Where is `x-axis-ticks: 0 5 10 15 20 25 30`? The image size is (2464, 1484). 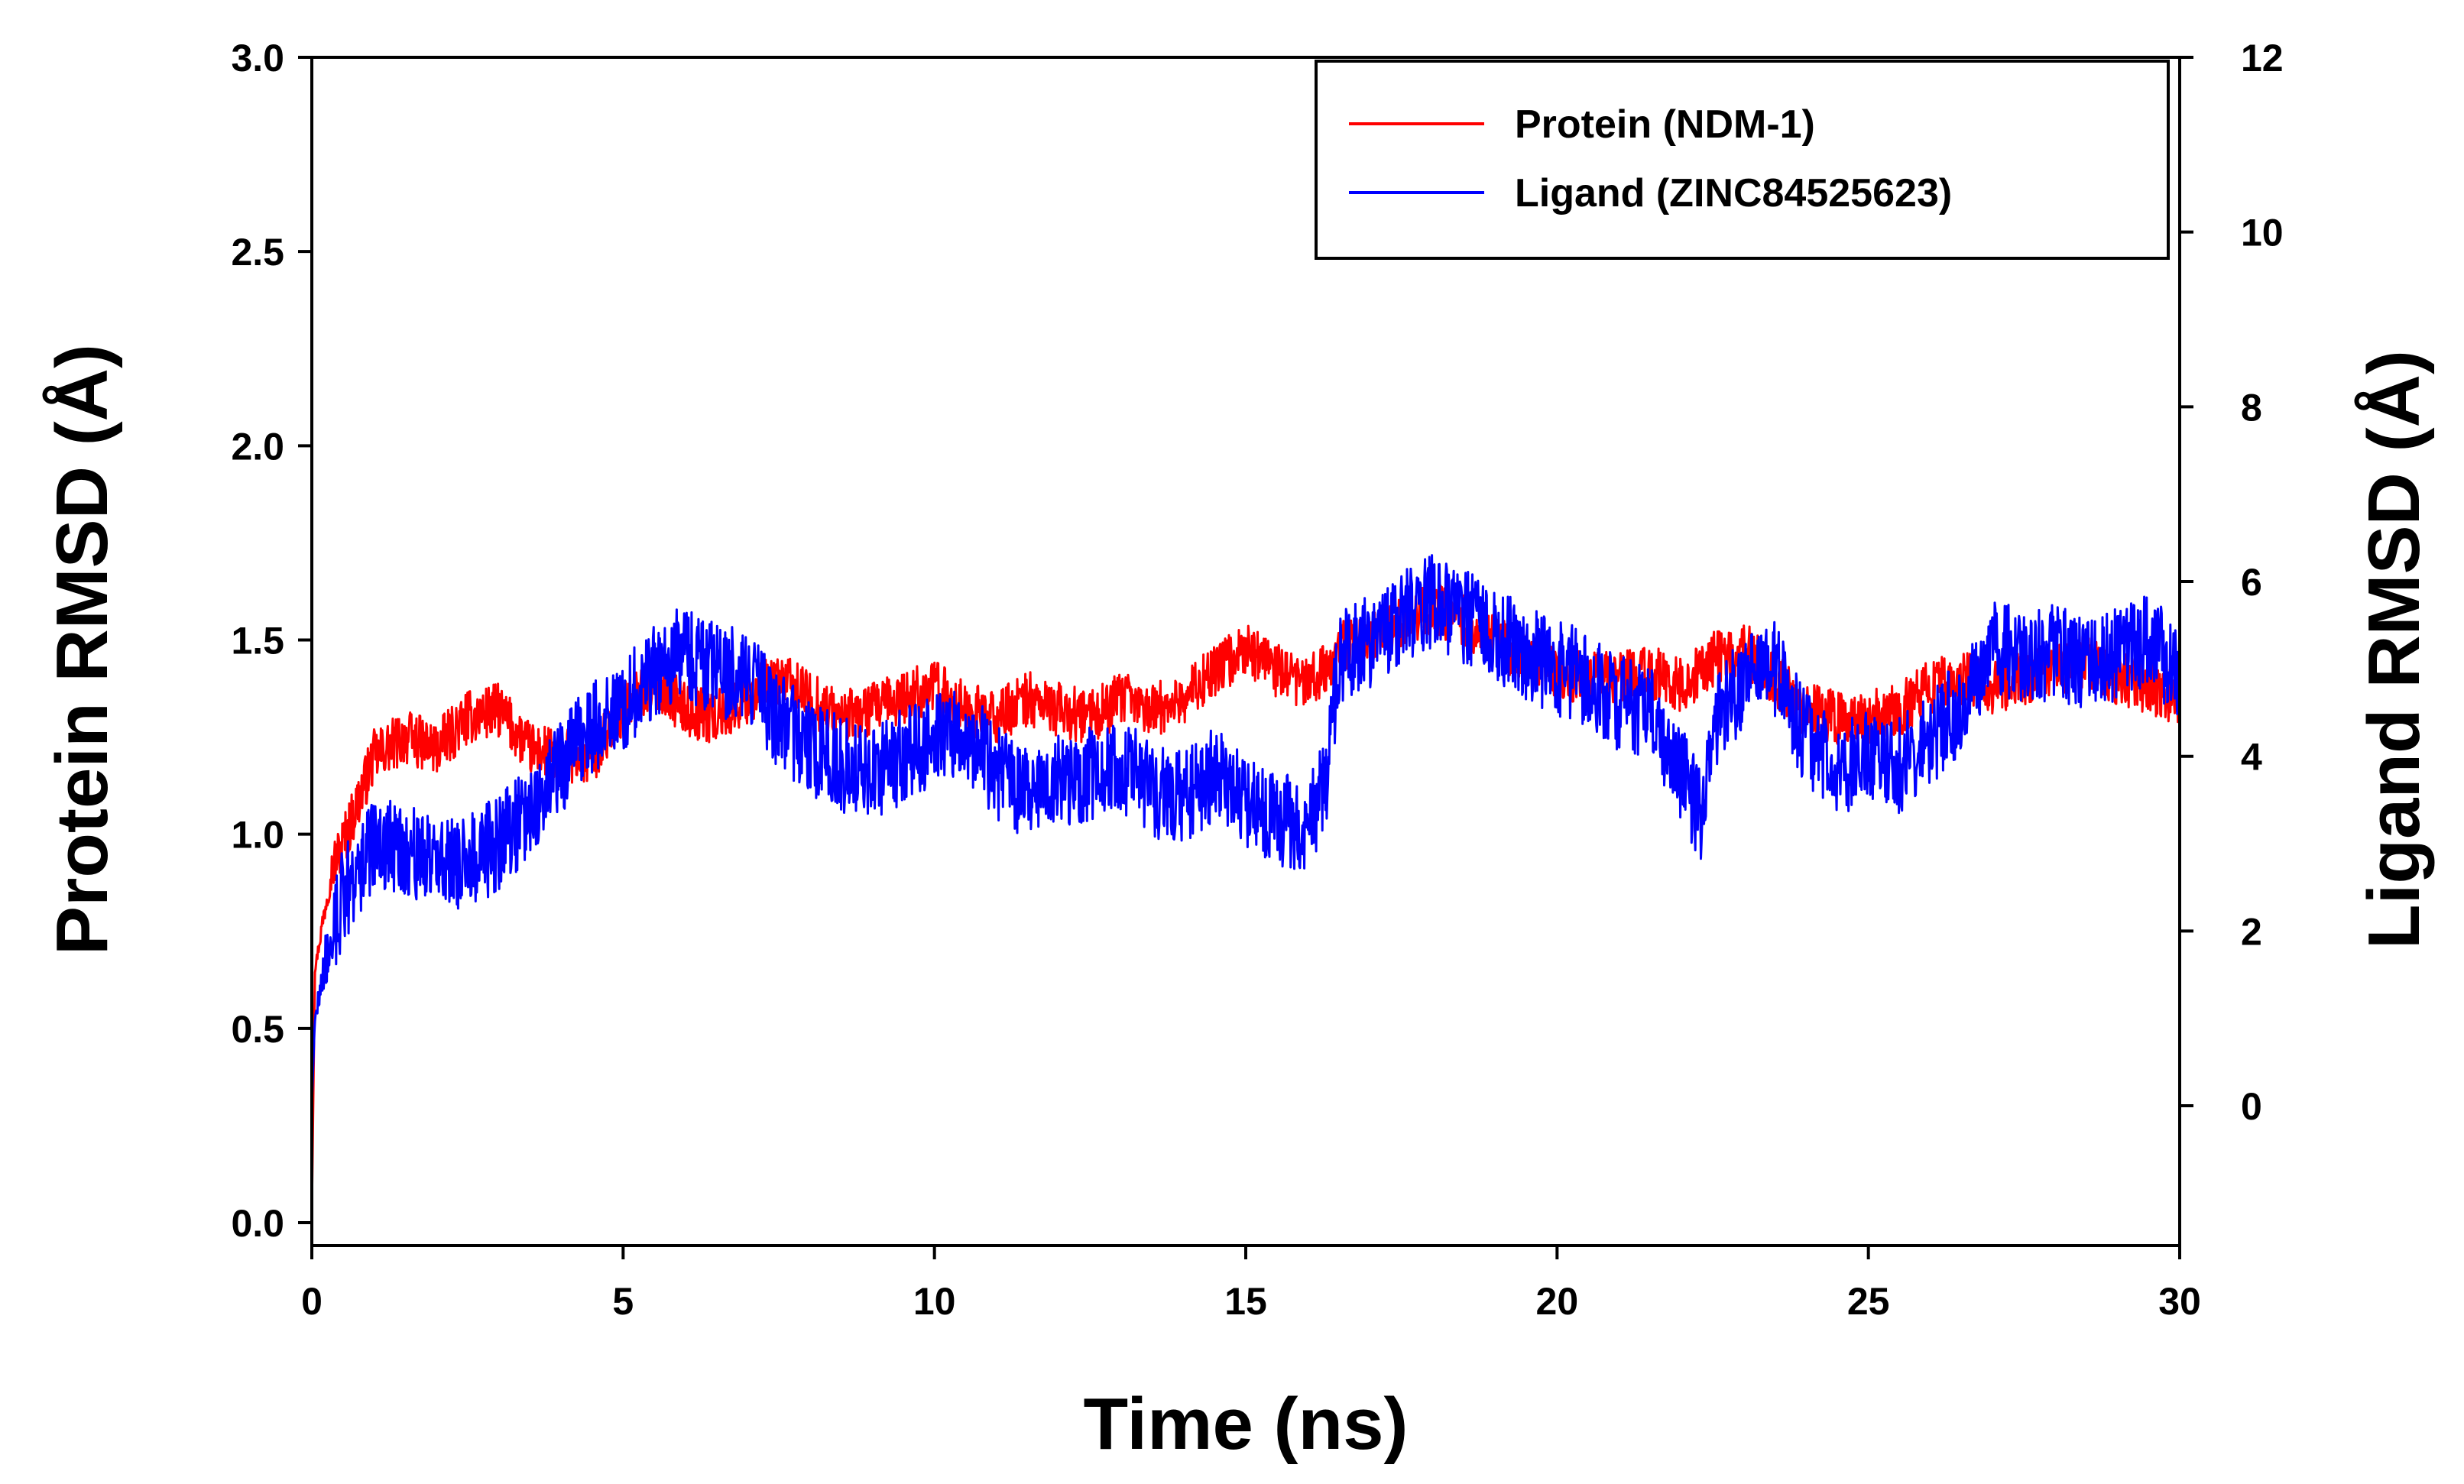 x-axis-ticks: 0 5 10 15 20 25 30 is located at coordinates (1251, 1285).